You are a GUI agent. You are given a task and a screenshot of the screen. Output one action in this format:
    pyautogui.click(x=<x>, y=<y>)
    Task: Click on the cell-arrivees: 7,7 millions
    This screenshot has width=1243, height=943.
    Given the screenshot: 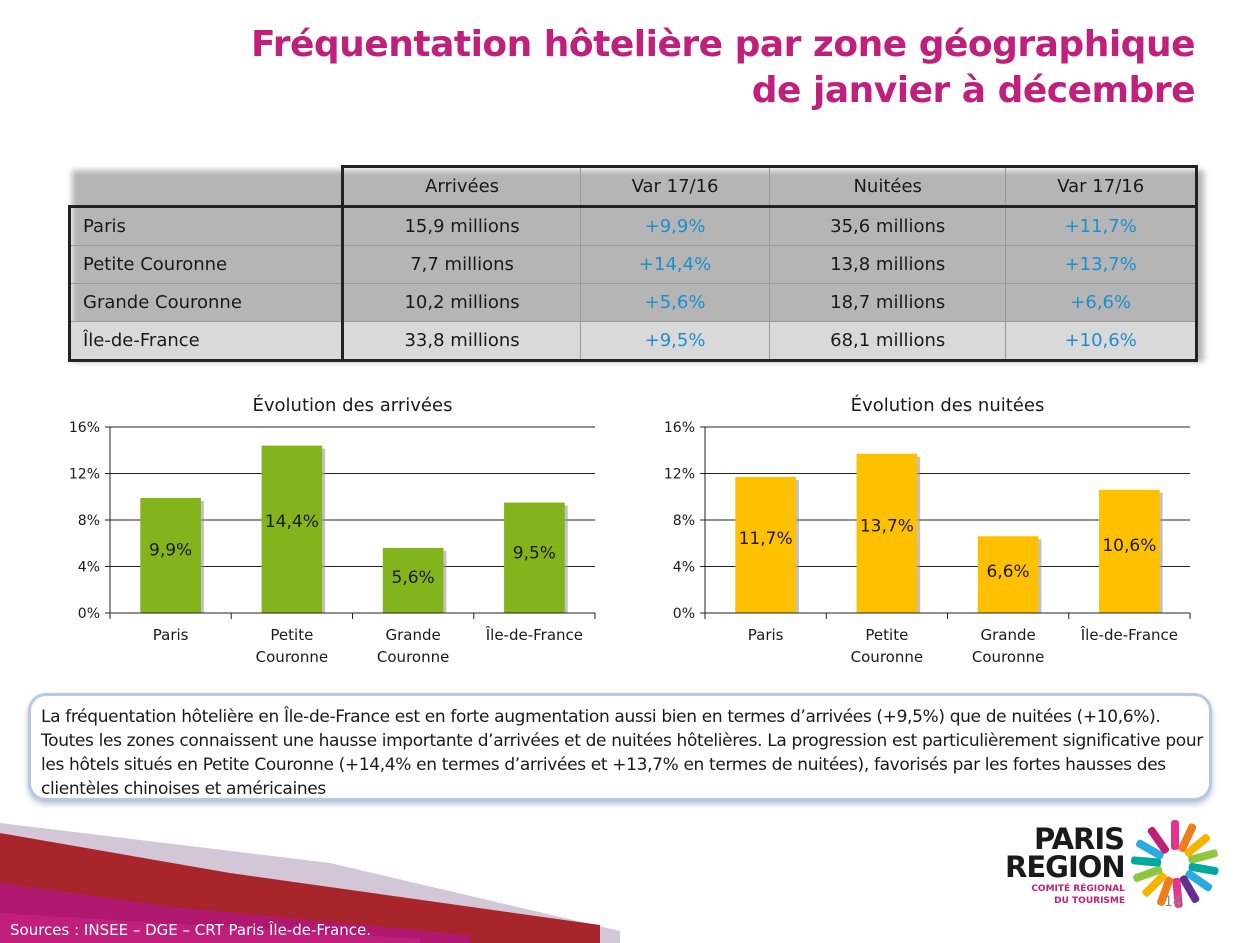 What is the action you would take?
    pyautogui.click(x=461, y=264)
    